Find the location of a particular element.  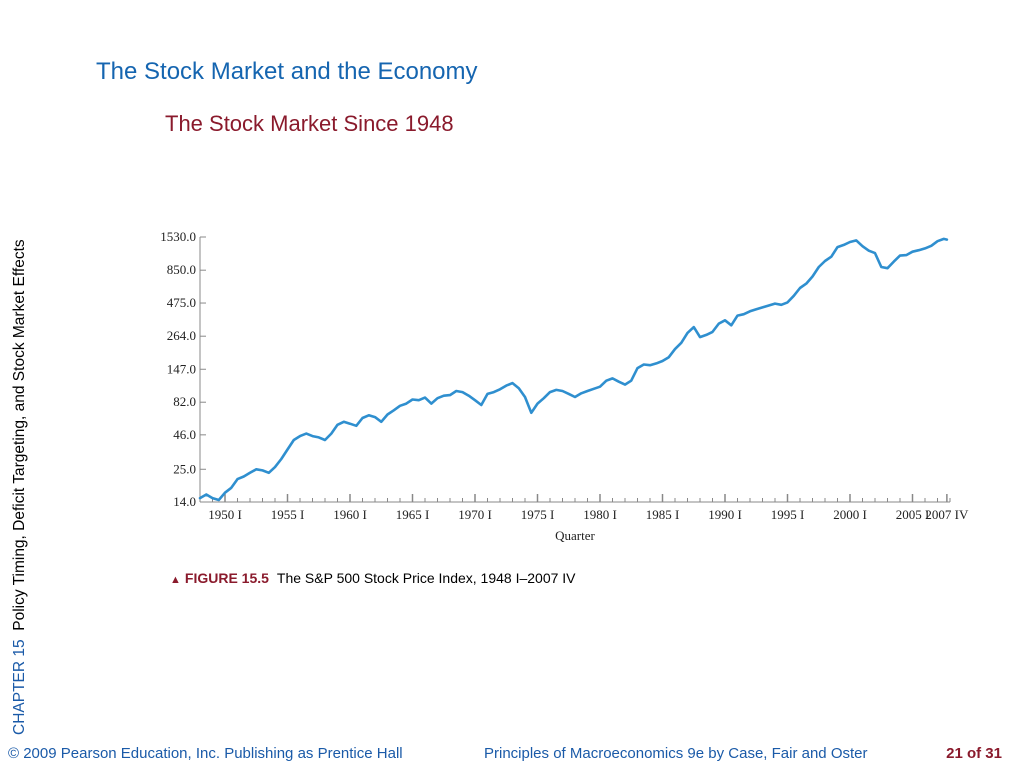

x-tick-label: 1960 I is located at coordinates (350, 514).